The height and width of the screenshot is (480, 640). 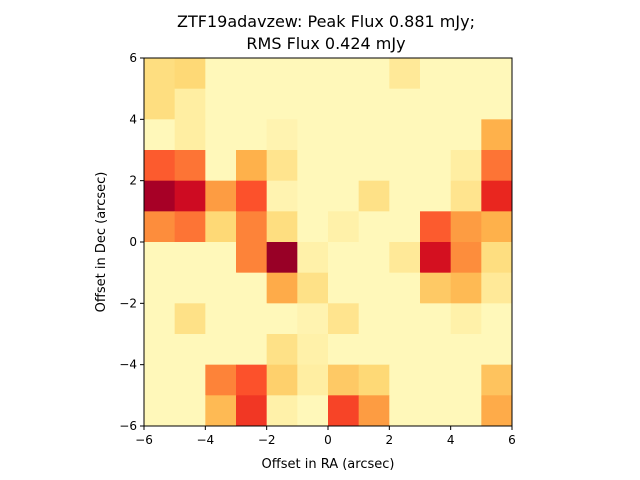 I want to click on y-tick-label: 2, so click(x=133, y=181).